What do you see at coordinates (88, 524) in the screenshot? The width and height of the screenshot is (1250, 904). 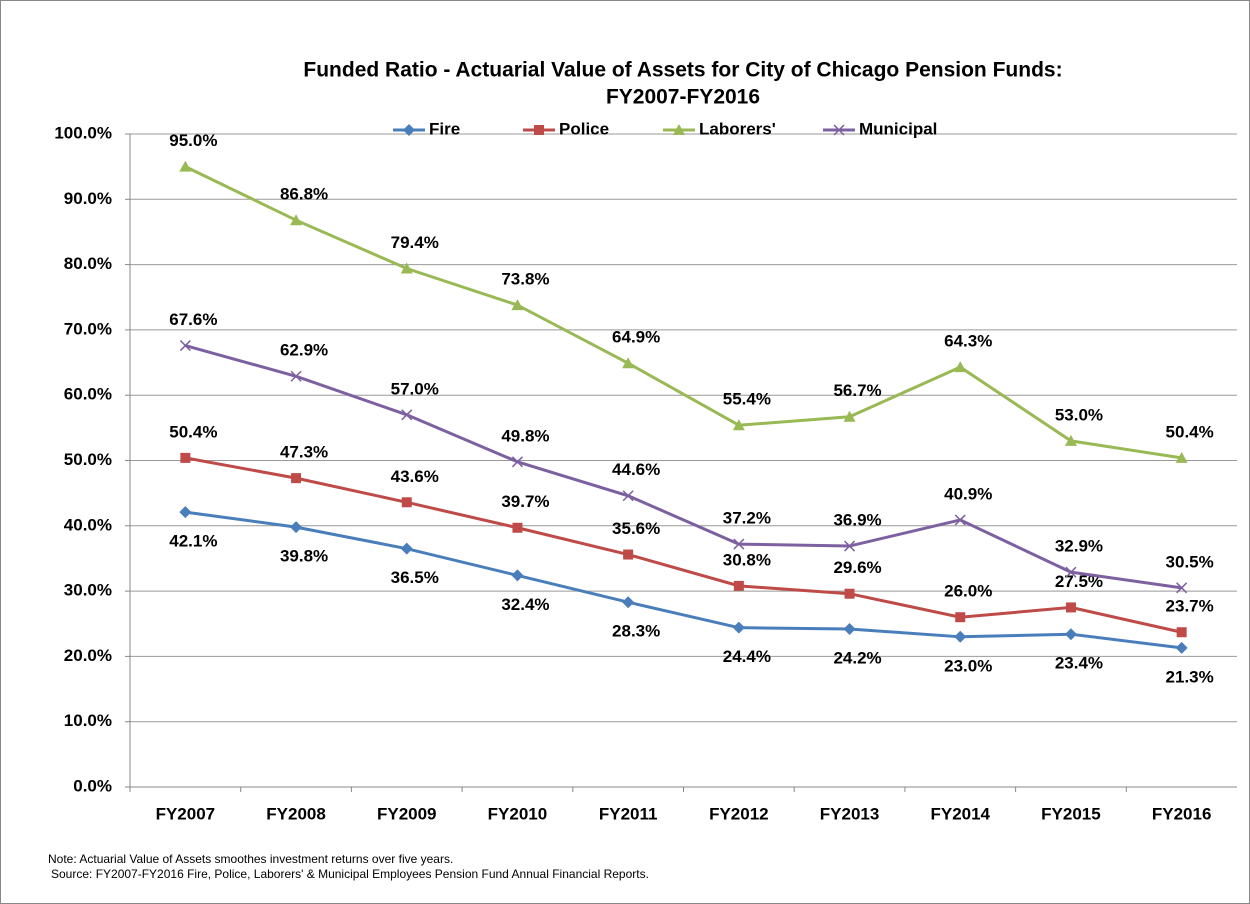 I see `y-tick-label: 40.0%` at bounding box center [88, 524].